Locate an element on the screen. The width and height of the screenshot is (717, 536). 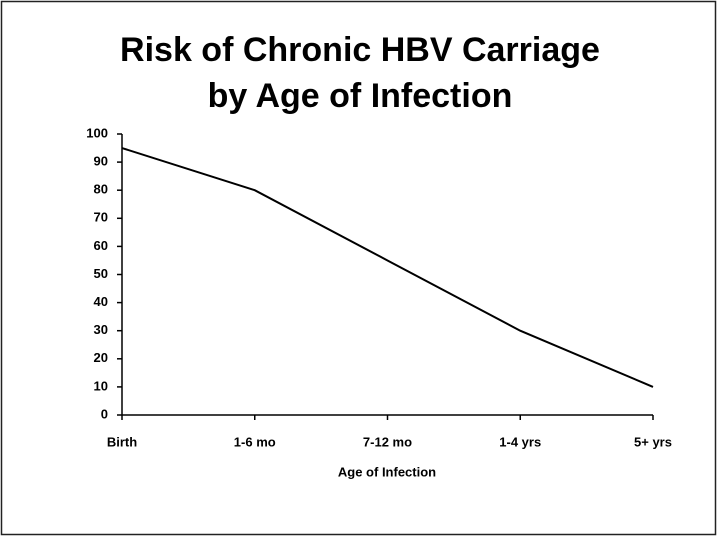
y-tick-label: 50 is located at coordinates (101, 273).